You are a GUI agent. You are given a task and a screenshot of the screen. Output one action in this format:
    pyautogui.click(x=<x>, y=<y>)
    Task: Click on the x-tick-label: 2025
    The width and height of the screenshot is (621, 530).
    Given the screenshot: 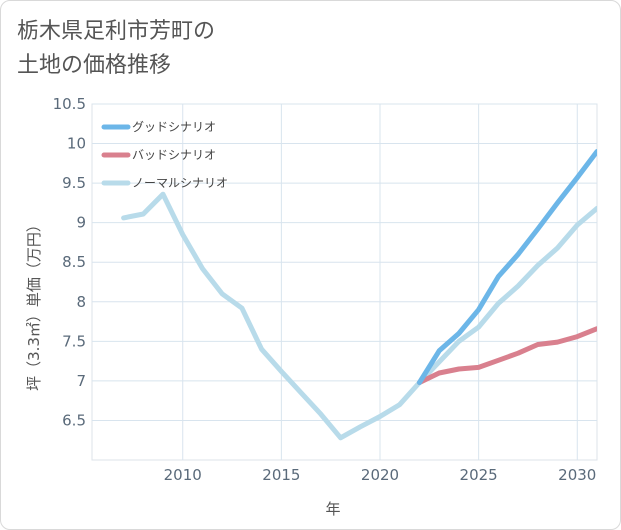 What is the action you would take?
    pyautogui.click(x=479, y=475)
    